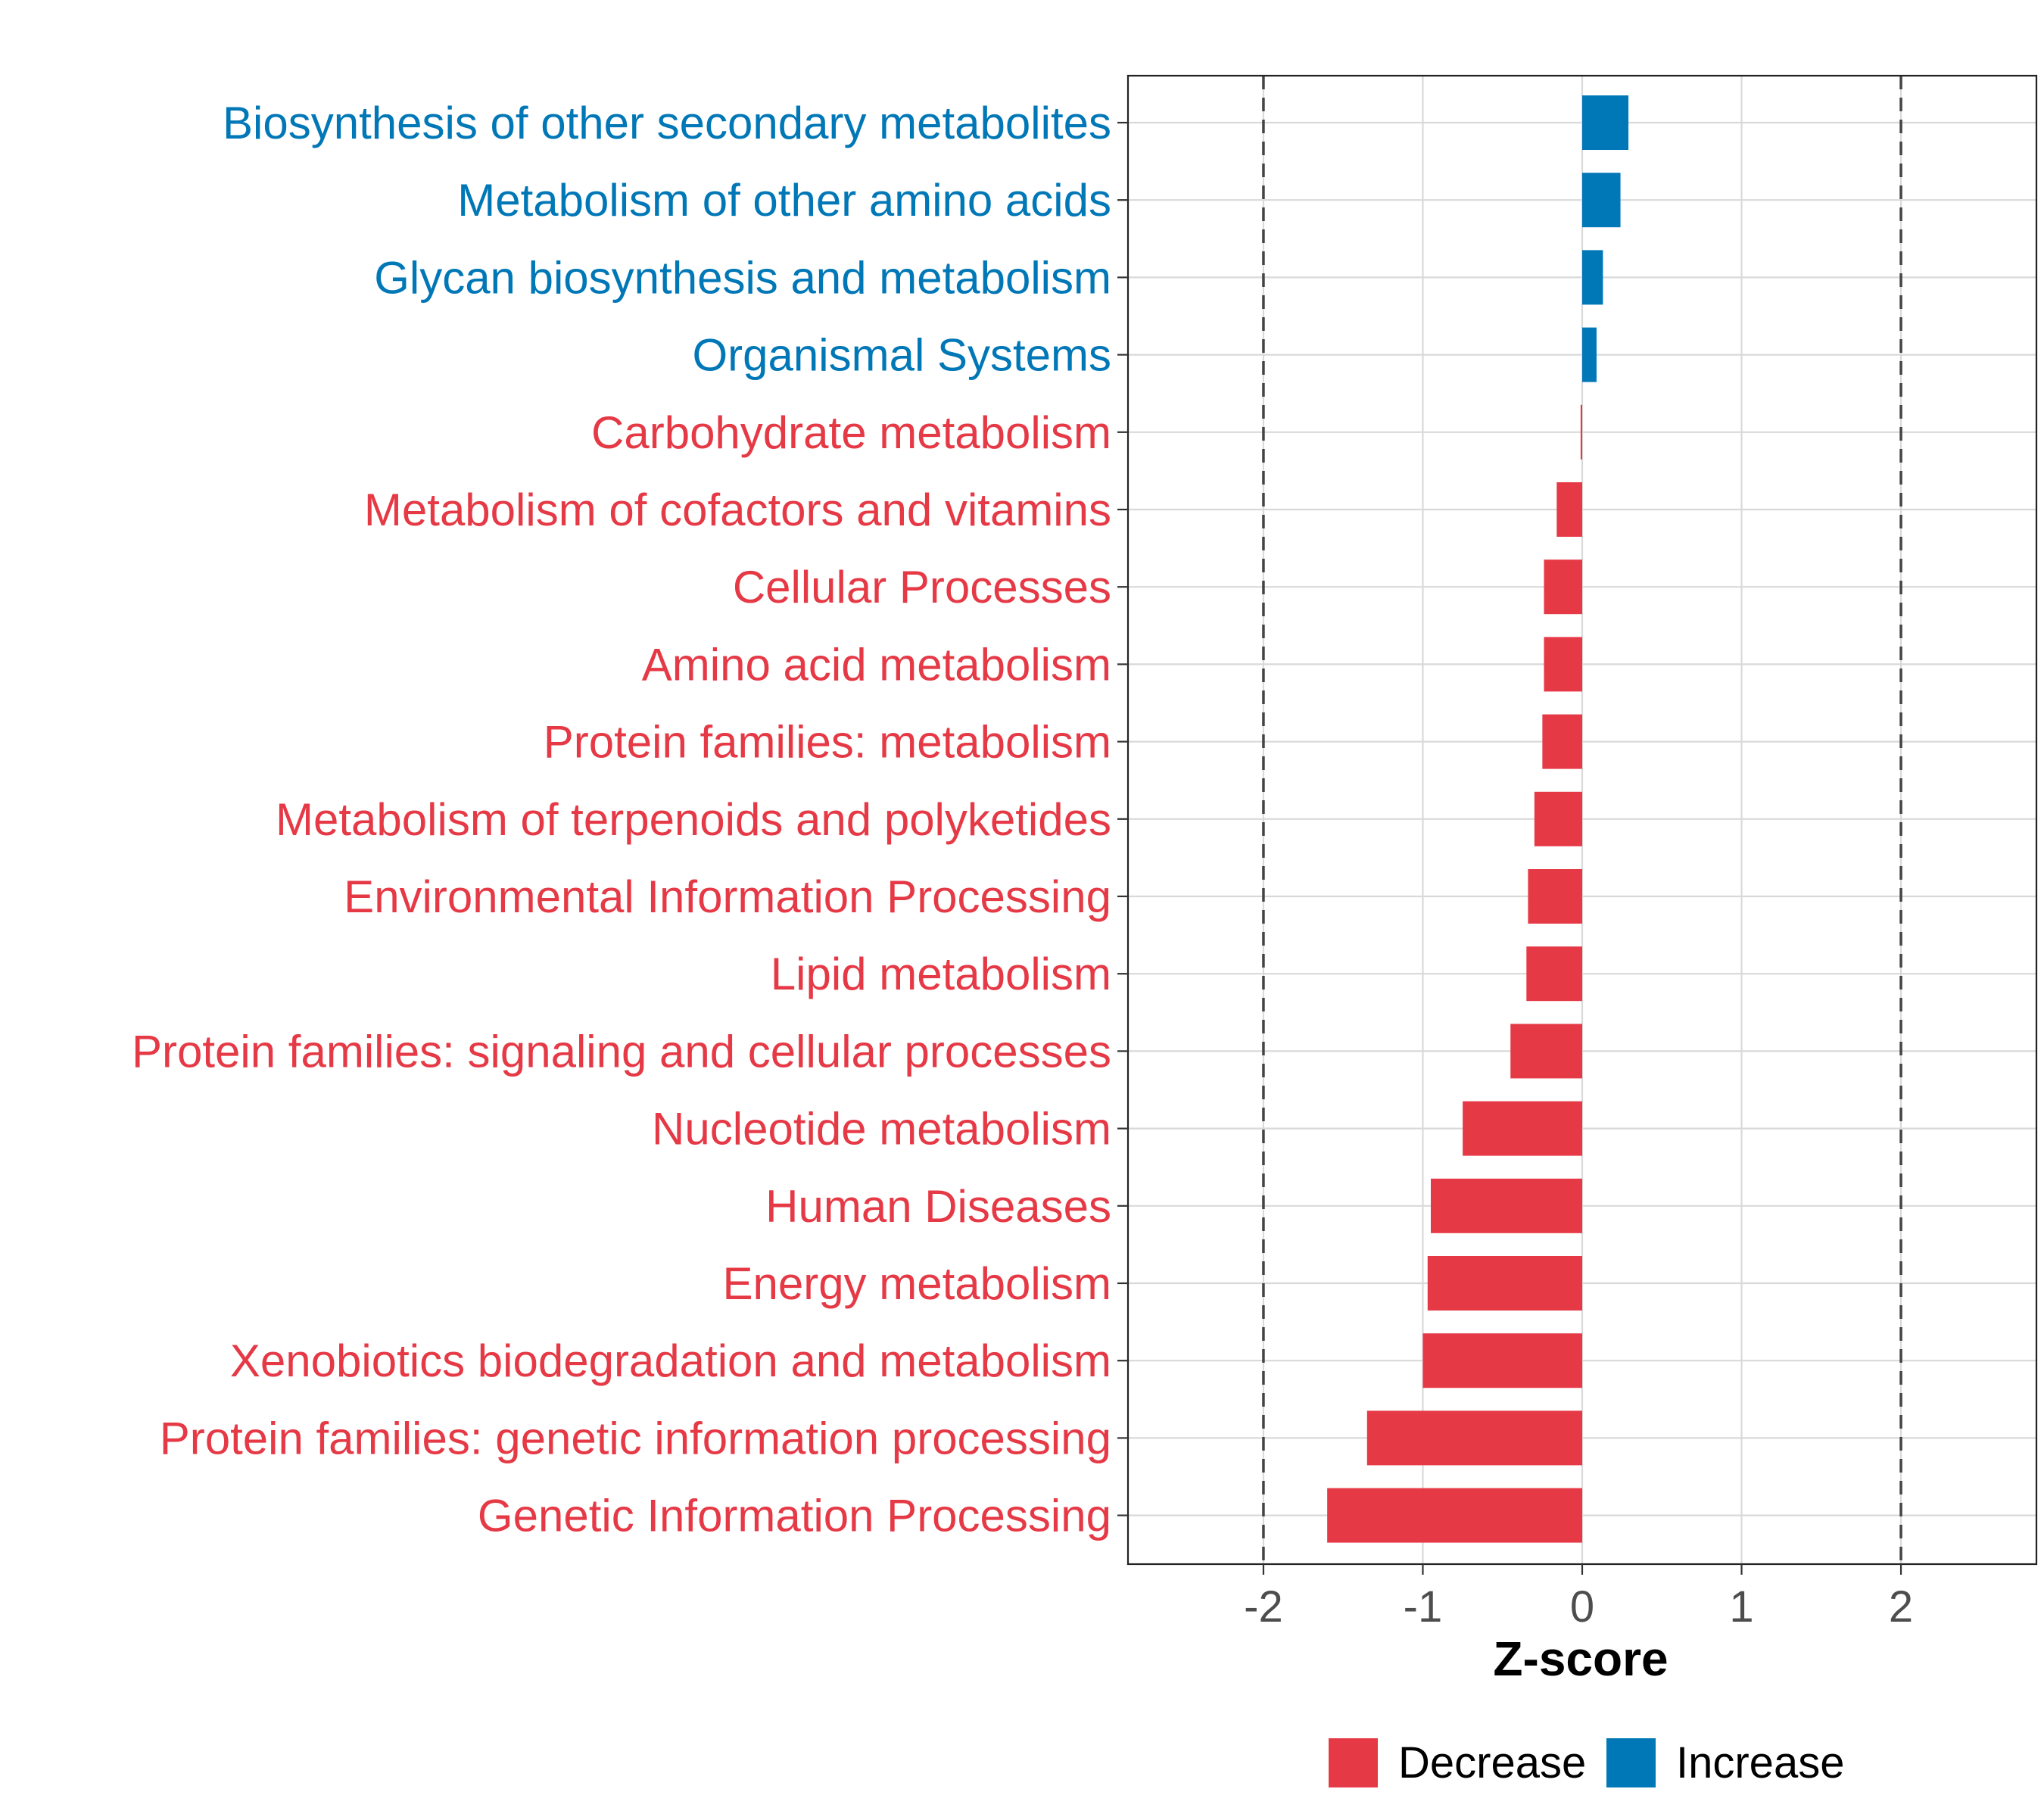 This screenshot has height=1817, width=2044. What do you see at coordinates (827, 742) in the screenshot?
I see `category-label: Protein families: metabolism` at bounding box center [827, 742].